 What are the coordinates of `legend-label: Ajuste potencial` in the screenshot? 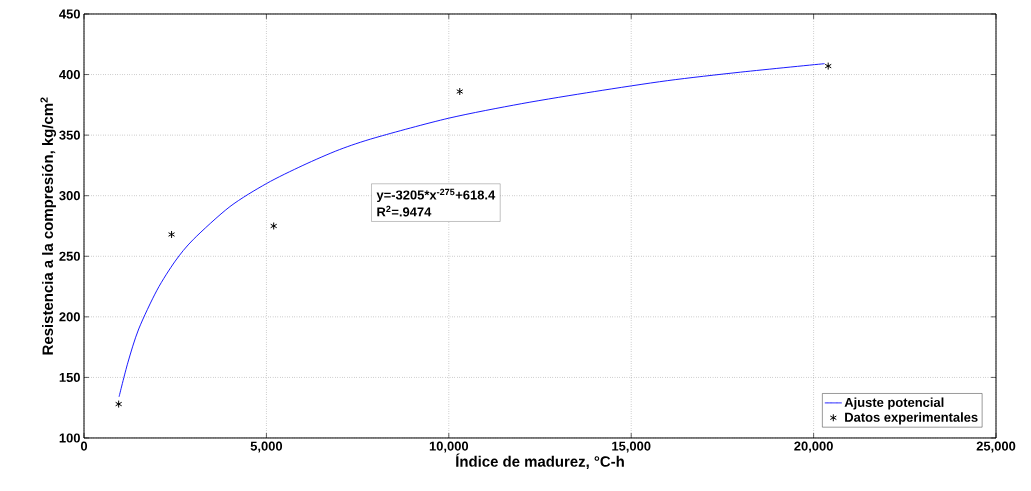 It's located at (894, 403).